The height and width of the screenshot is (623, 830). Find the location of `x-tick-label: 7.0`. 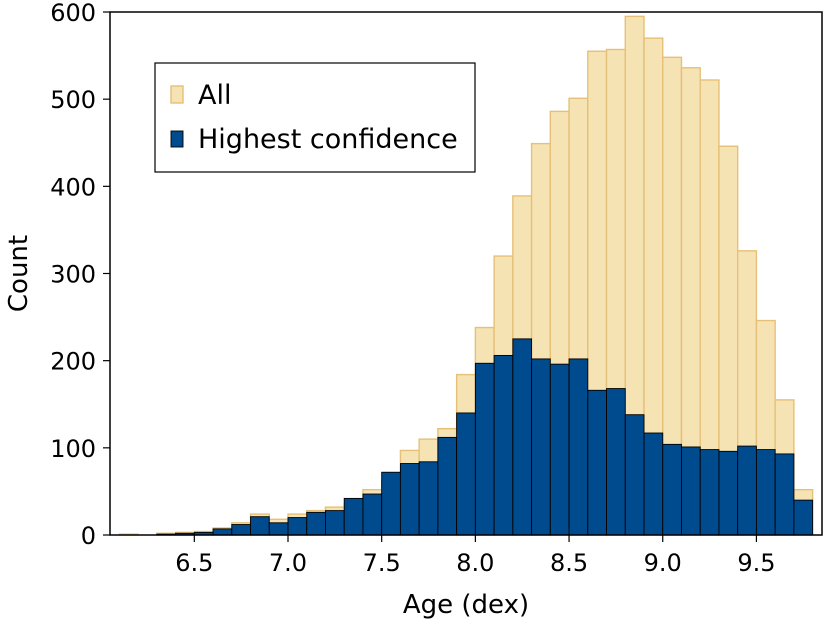

x-tick-label: 7.0 is located at coordinates (288, 563).